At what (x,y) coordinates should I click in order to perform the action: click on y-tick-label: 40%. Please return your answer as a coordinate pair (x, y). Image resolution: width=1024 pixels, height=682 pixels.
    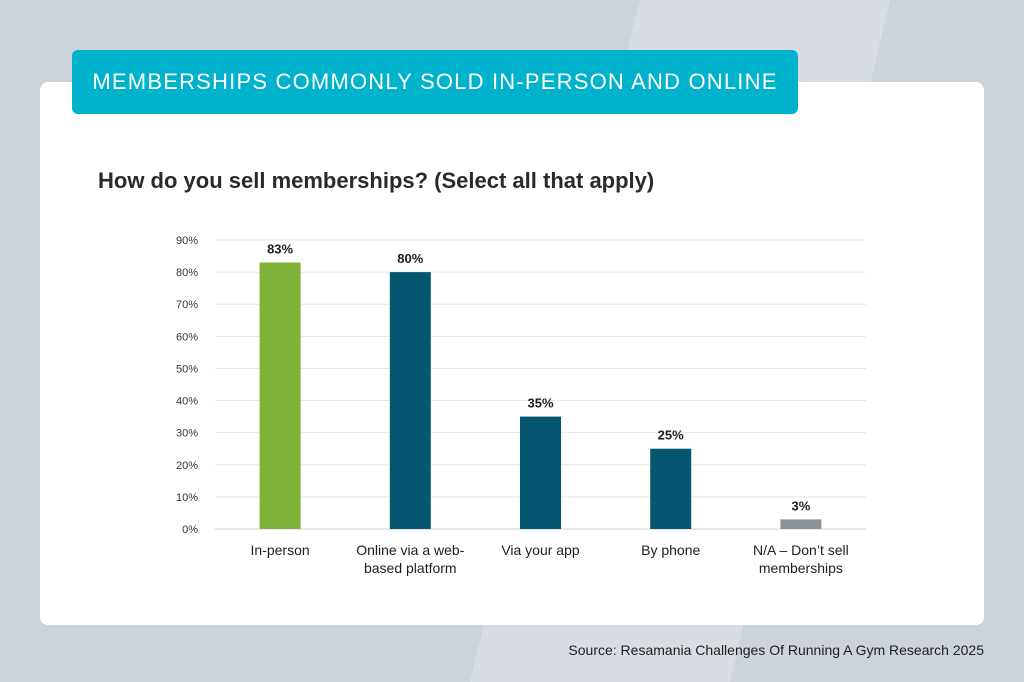
    Looking at the image, I should click on (187, 402).